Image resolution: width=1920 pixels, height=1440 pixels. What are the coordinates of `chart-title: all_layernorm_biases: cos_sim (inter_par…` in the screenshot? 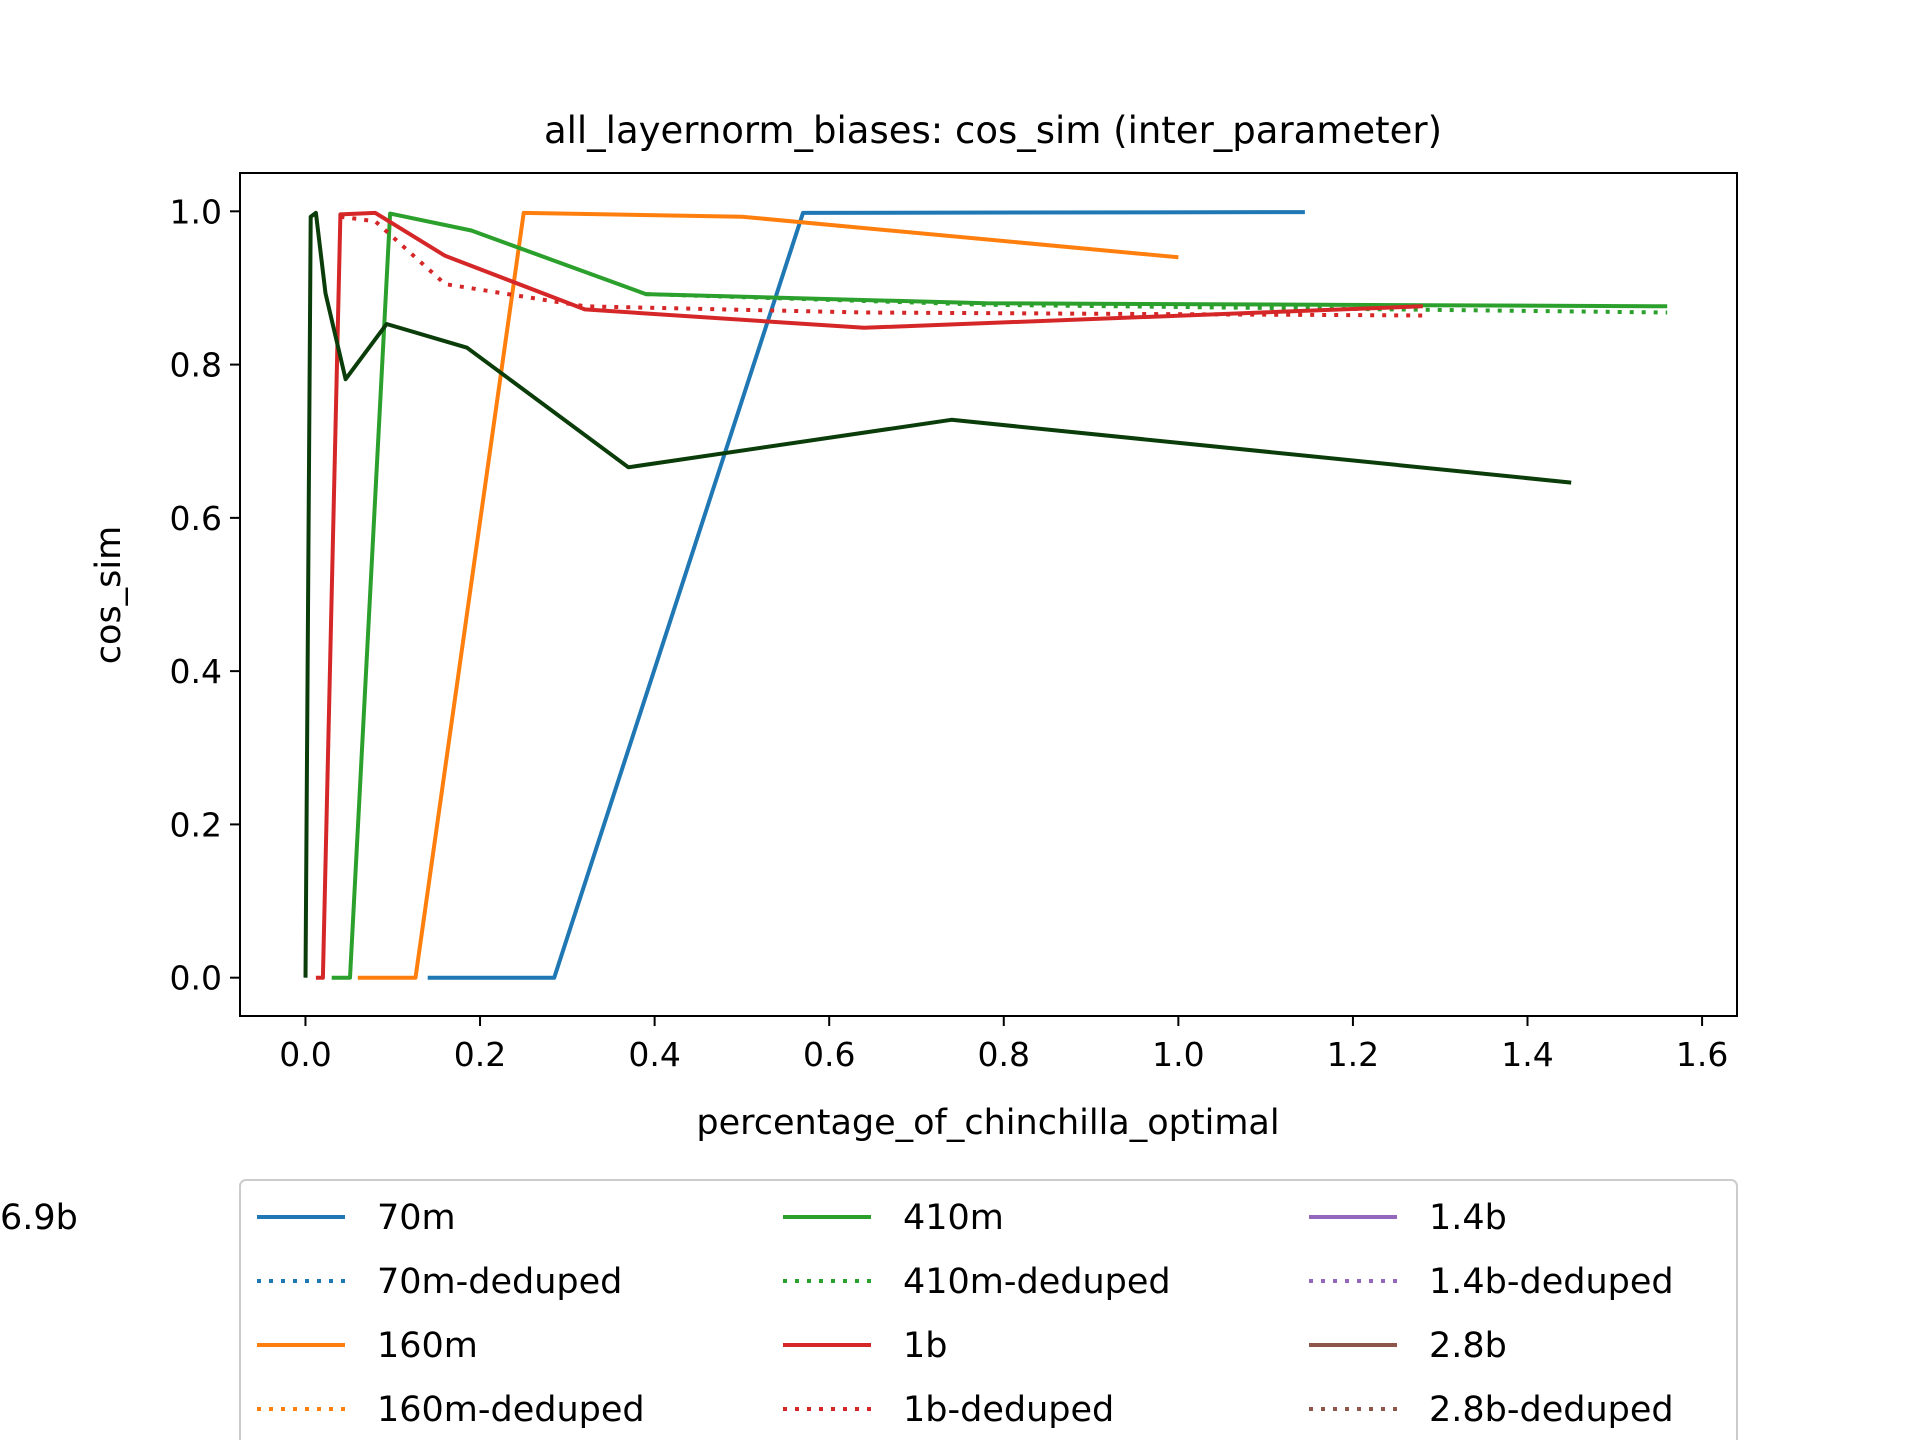 It's located at (993, 130).